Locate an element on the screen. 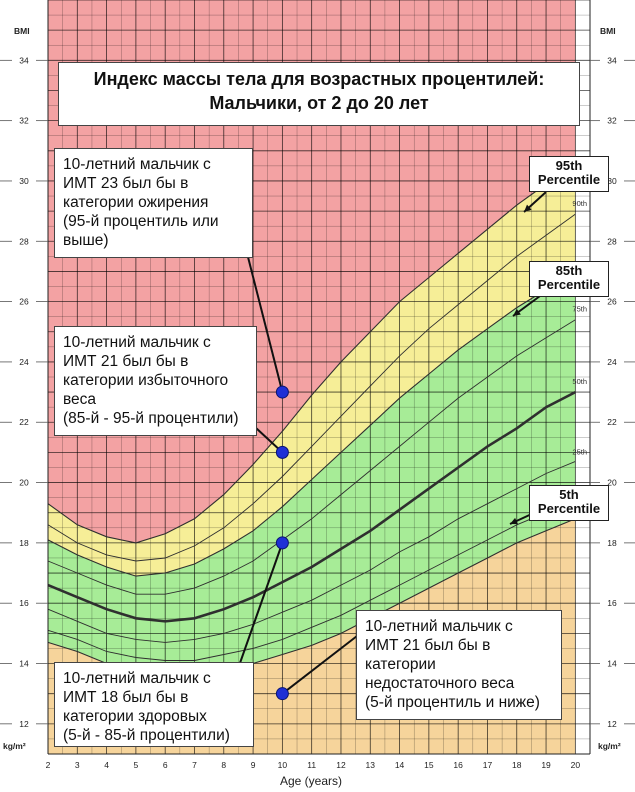 The height and width of the screenshot is (792, 635). y-axis-unit-top-left: BMI is located at coordinates (22, 31).